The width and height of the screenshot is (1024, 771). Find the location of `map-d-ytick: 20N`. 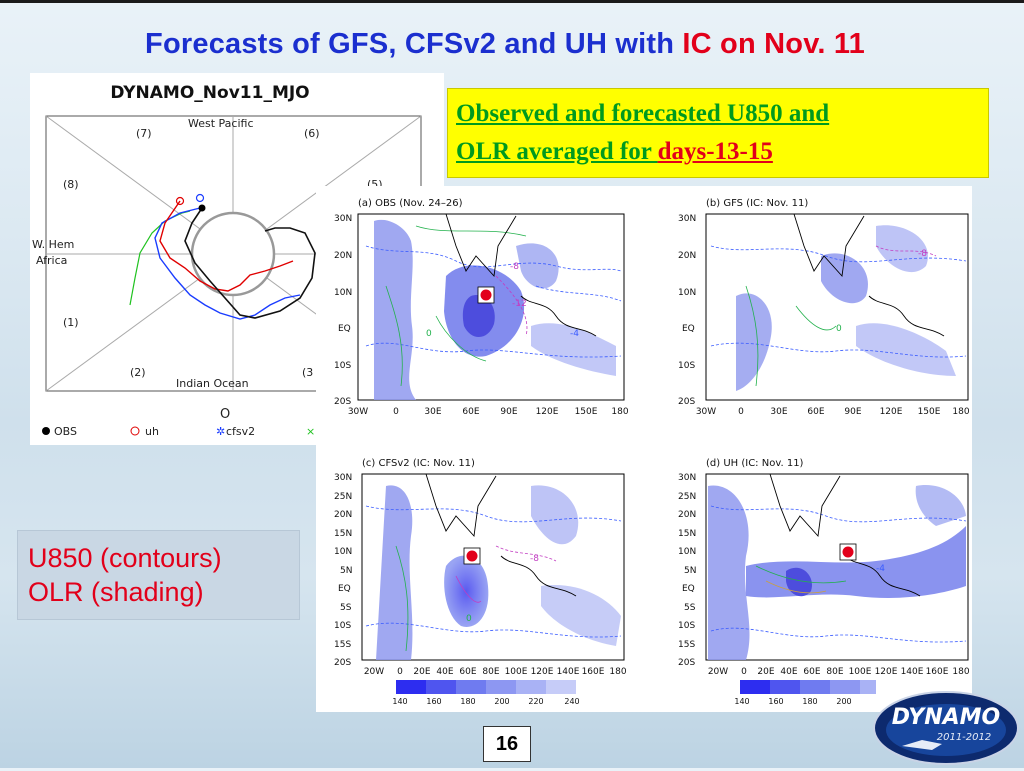

map-d-ytick: 20N is located at coordinates (687, 515).